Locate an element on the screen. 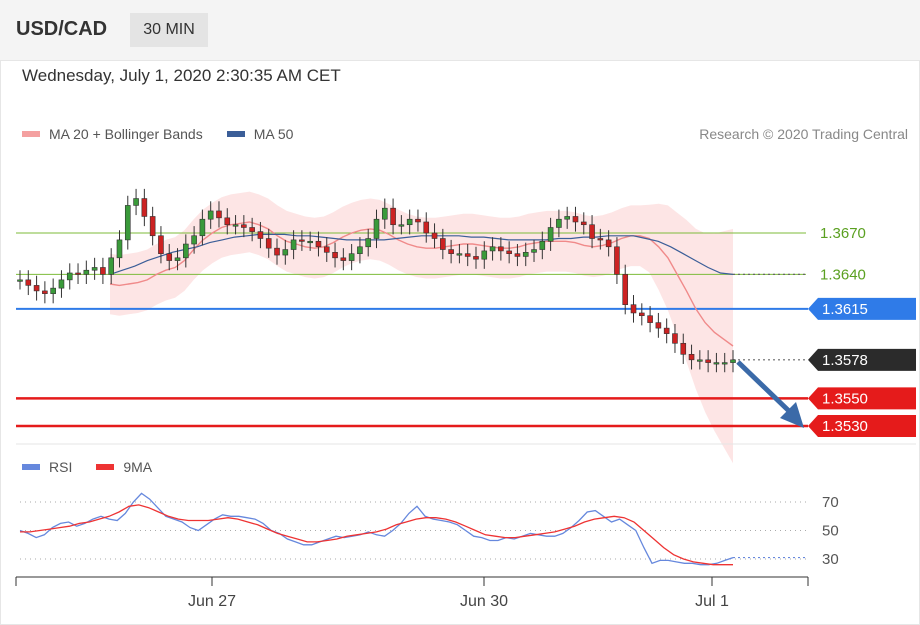 This screenshot has width=920, height=625. price-legend: MA 20 + Bollinger Bands MA 50 is located at coordinates (169, 134).